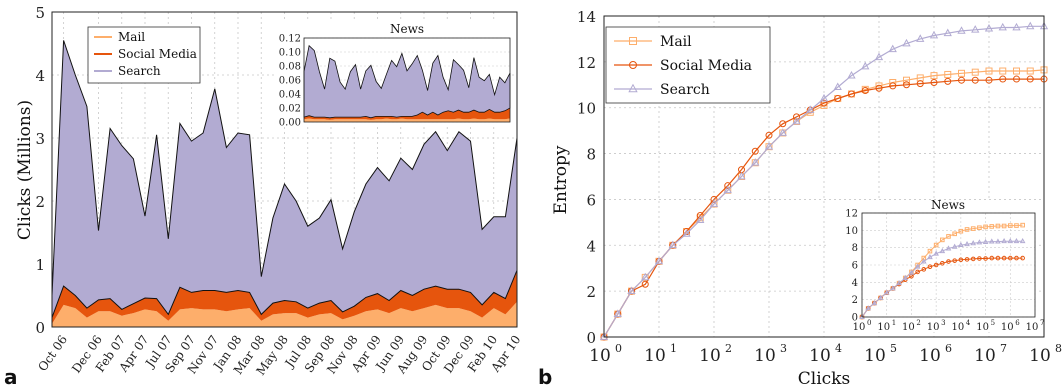  What do you see at coordinates (633, 65) in the screenshot?
I see `panel-b-legend-marks` at bounding box center [633, 65].